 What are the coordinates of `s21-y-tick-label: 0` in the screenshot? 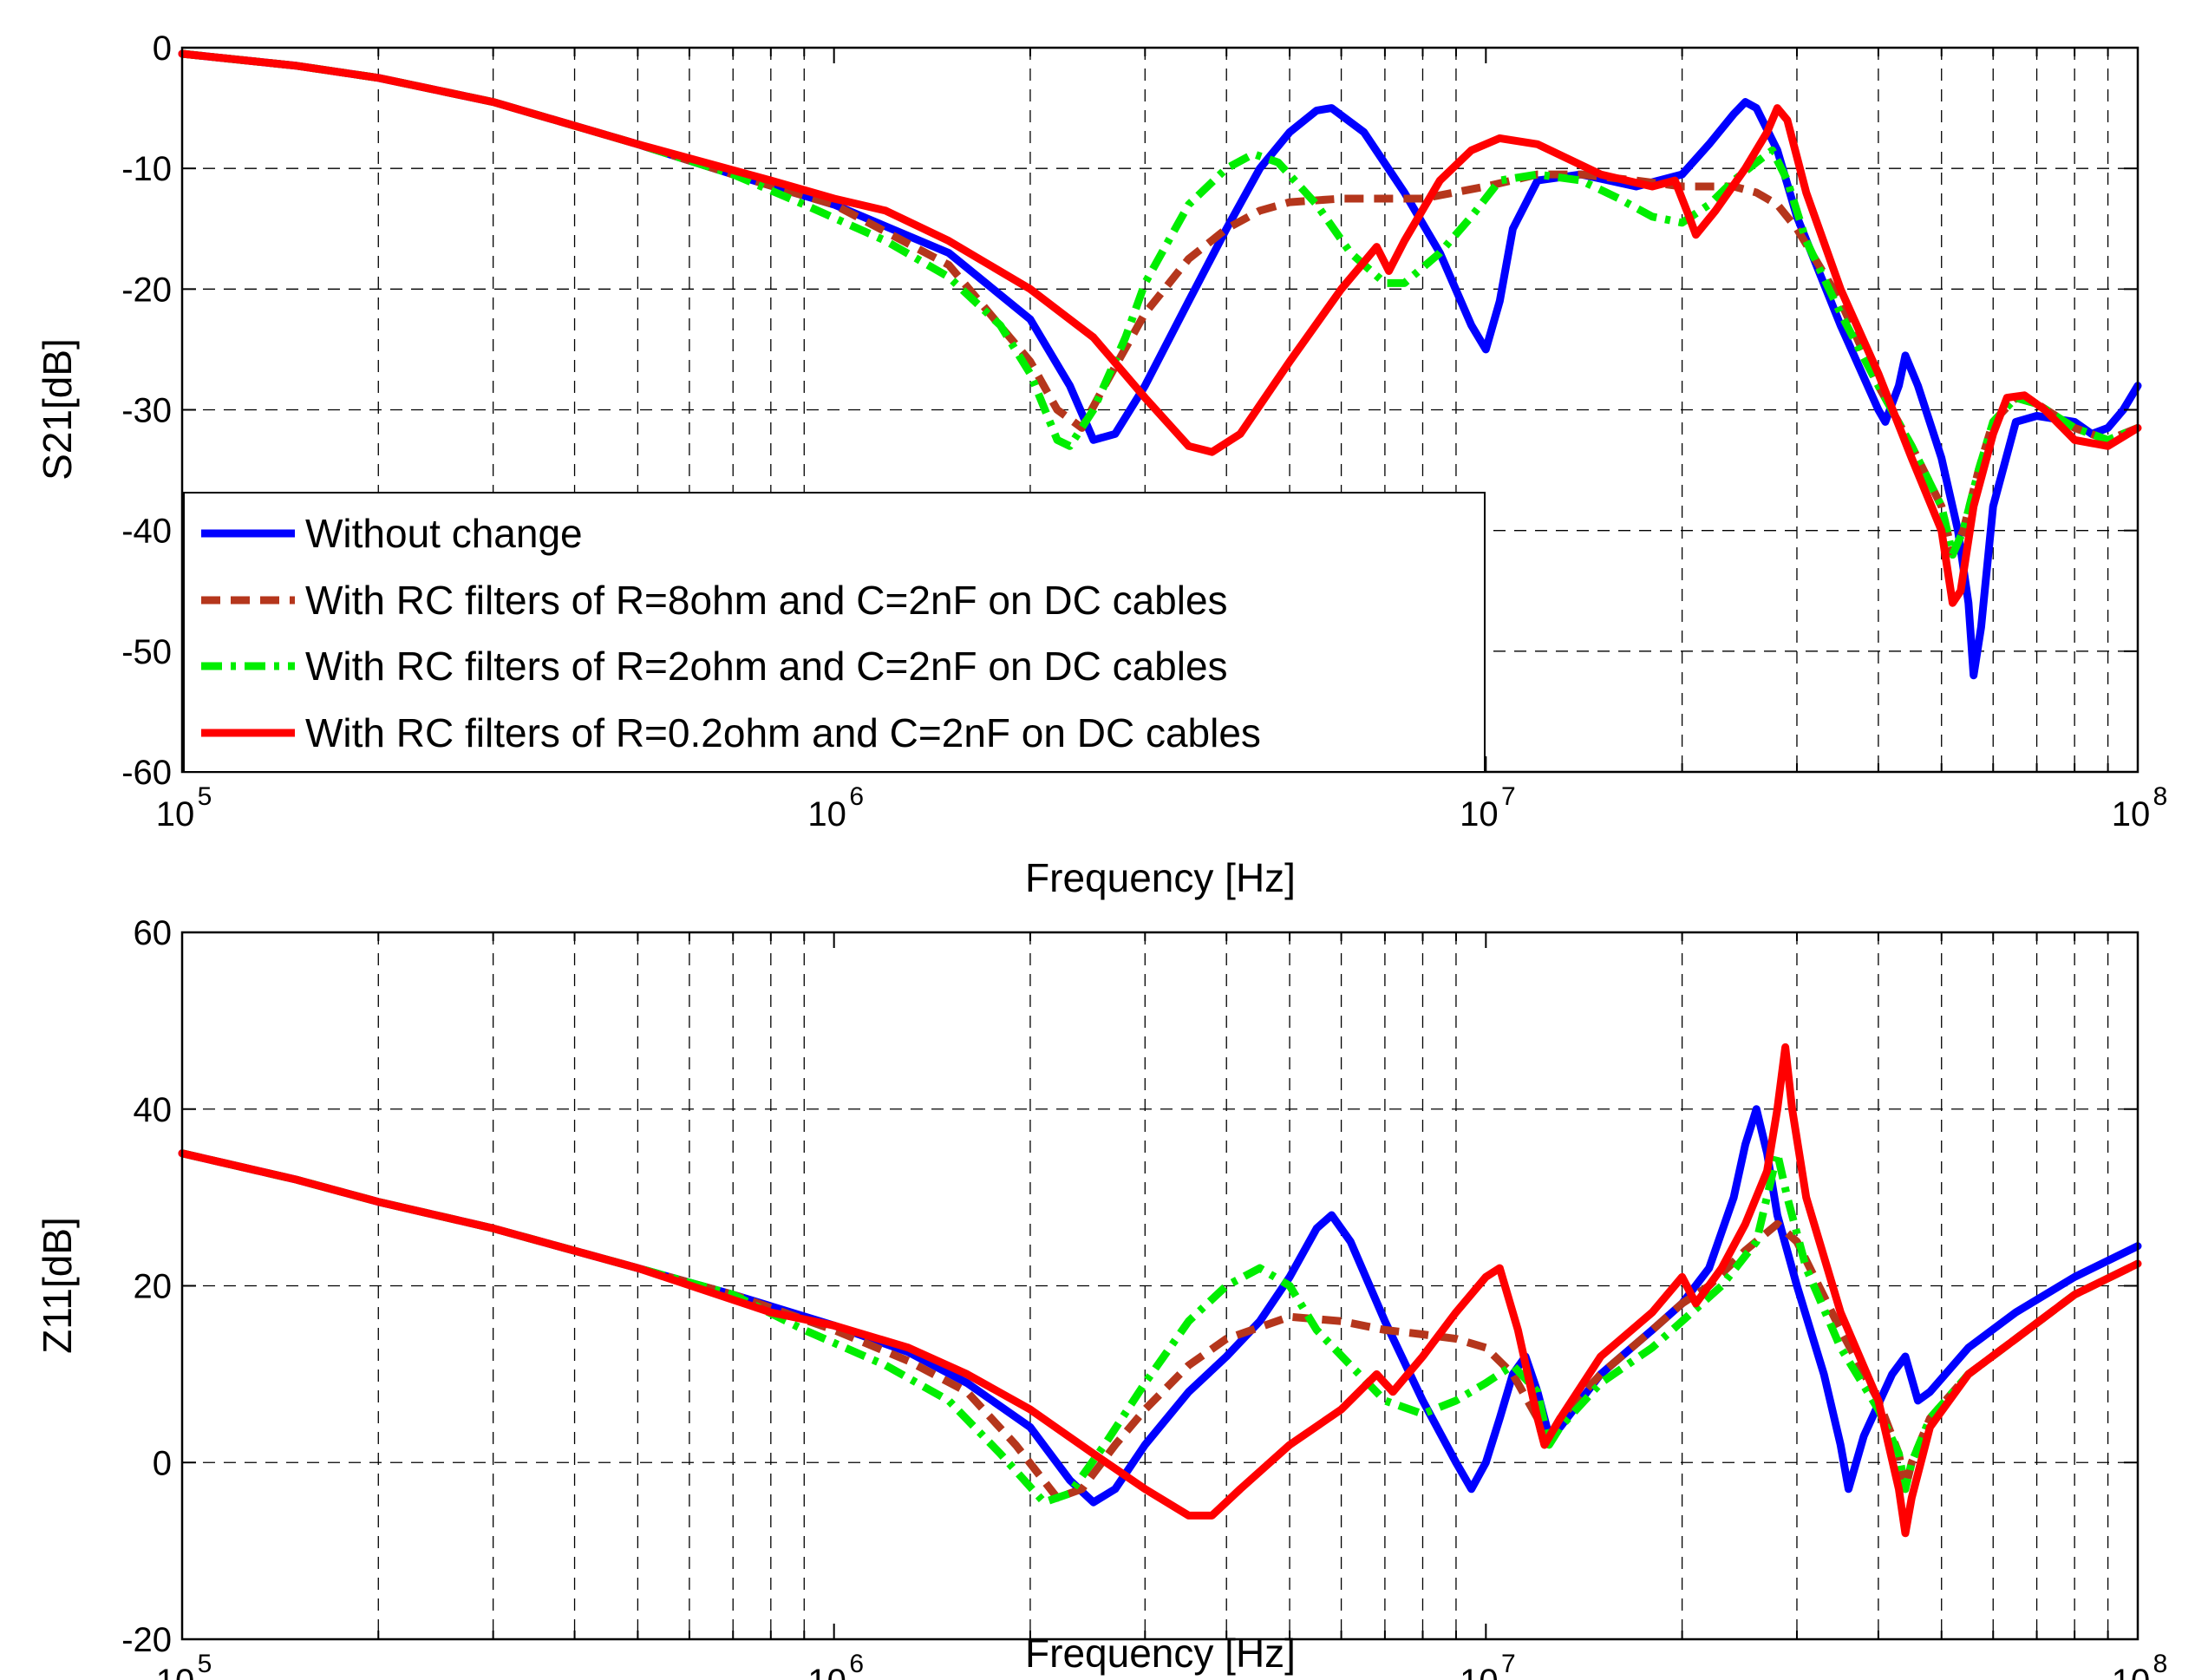 It's located at (162, 48).